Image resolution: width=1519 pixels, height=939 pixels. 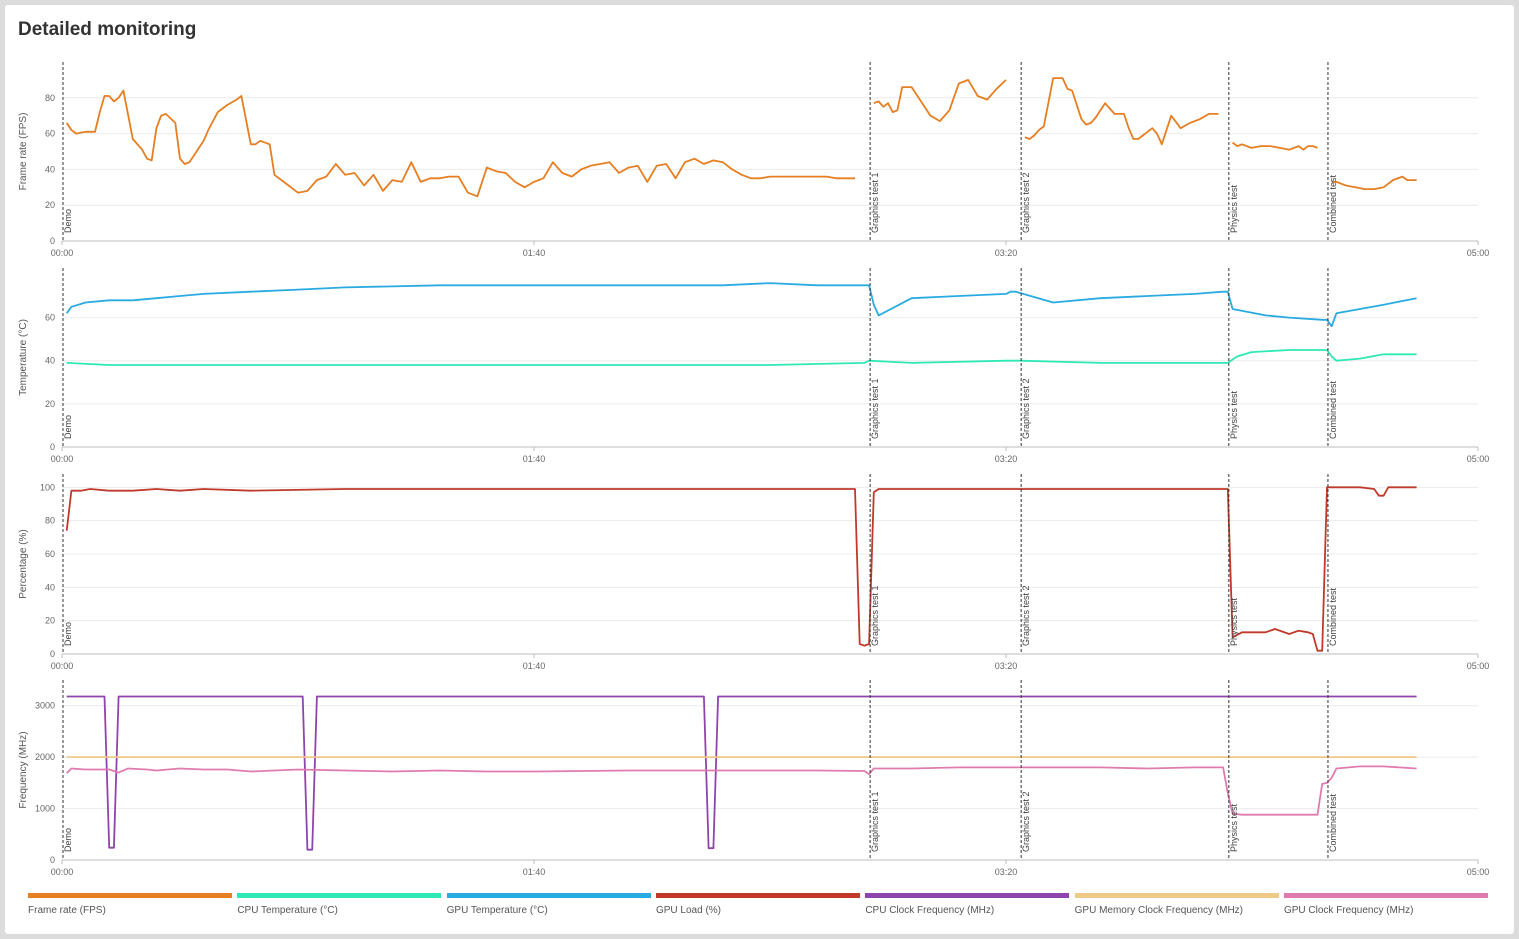 What do you see at coordinates (67, 910) in the screenshot?
I see `legend-label: Frame rate (FPS)` at bounding box center [67, 910].